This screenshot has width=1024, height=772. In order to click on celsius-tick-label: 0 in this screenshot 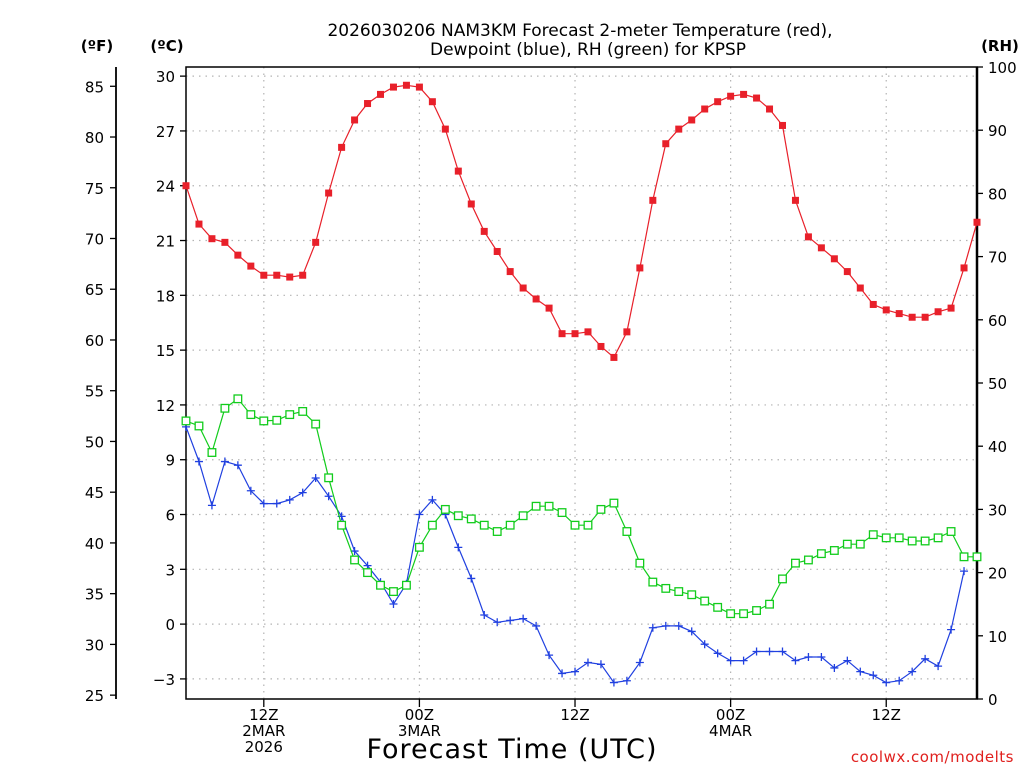, I will do `click(170, 625)`.